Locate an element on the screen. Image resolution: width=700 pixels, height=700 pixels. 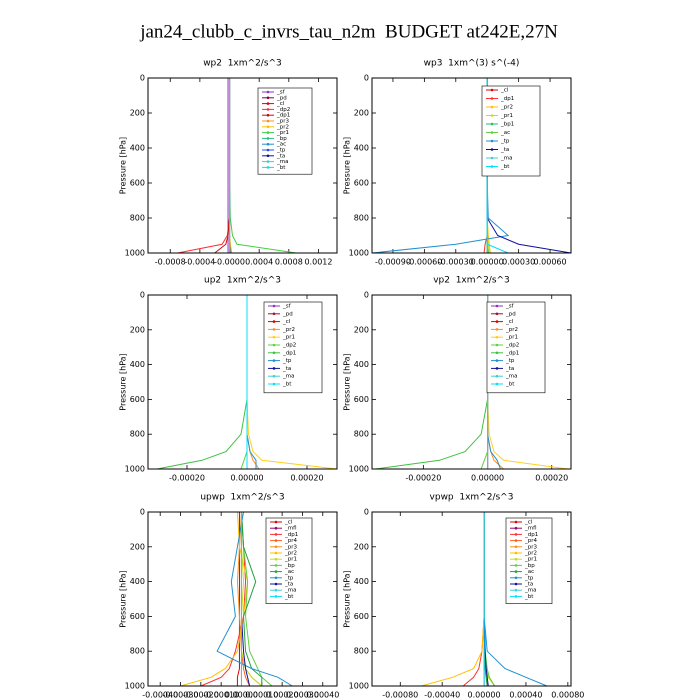
legend-label: _pr3 is located at coordinates (531, 547).